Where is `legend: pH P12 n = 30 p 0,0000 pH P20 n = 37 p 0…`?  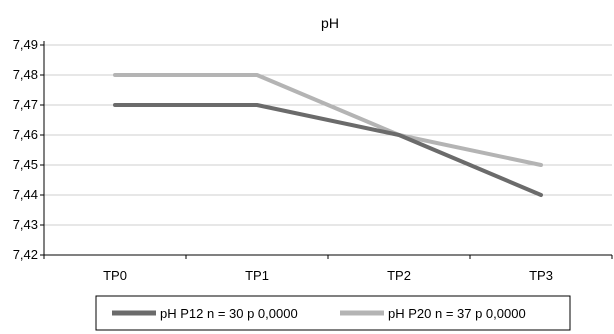
legend: pH P12 n = 30 p 0,0000 pH P20 n = 37 p 0… is located at coordinates (333, 313).